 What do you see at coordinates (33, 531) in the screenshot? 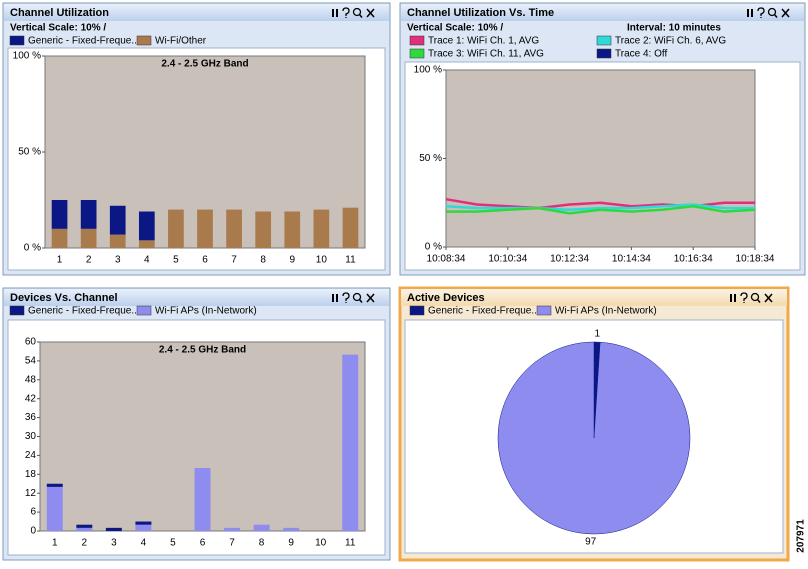
I see `y-tick-label: 0` at bounding box center [33, 531].